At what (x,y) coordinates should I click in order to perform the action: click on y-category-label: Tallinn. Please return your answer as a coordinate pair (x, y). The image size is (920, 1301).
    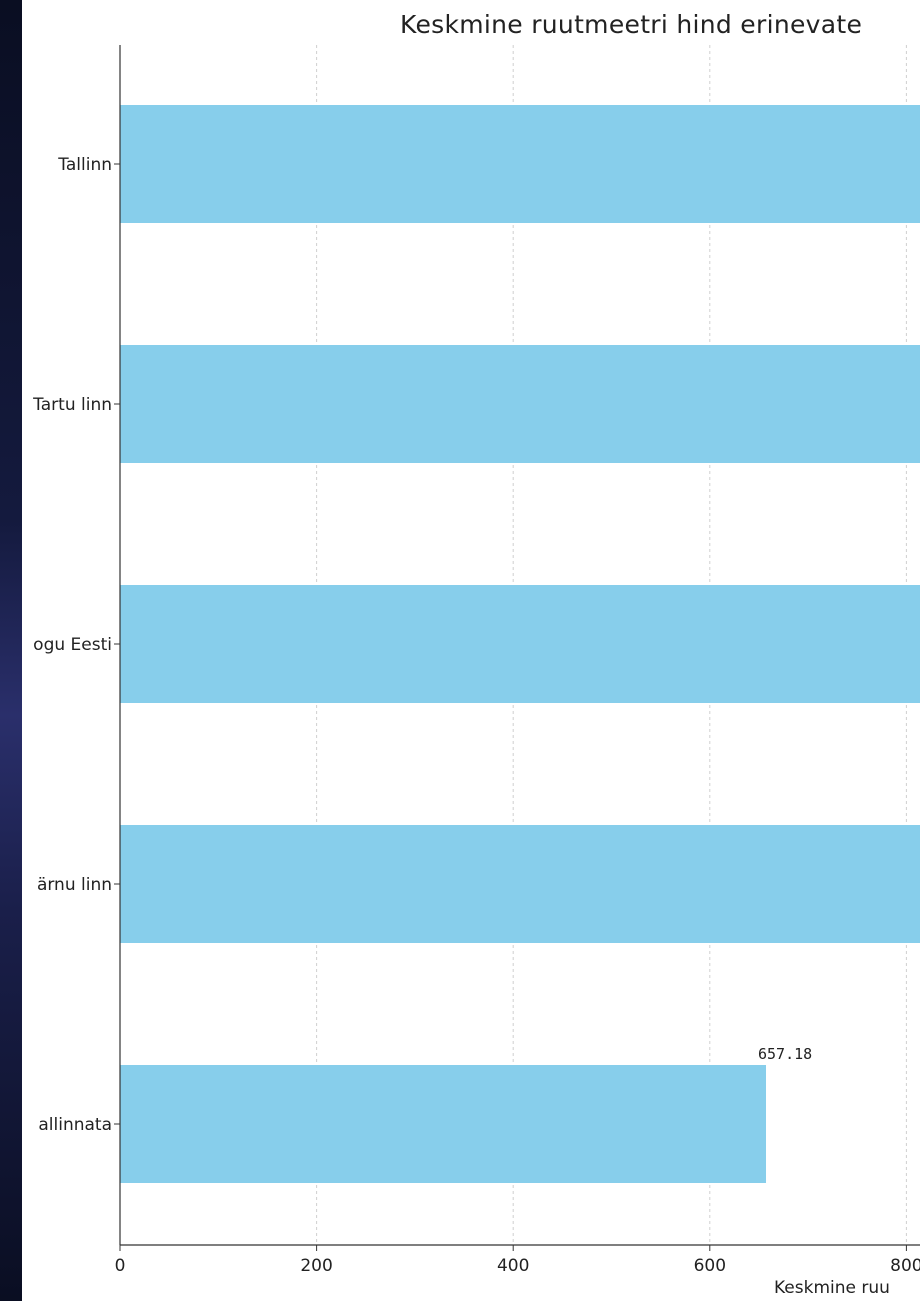
    Looking at the image, I should click on (84, 165).